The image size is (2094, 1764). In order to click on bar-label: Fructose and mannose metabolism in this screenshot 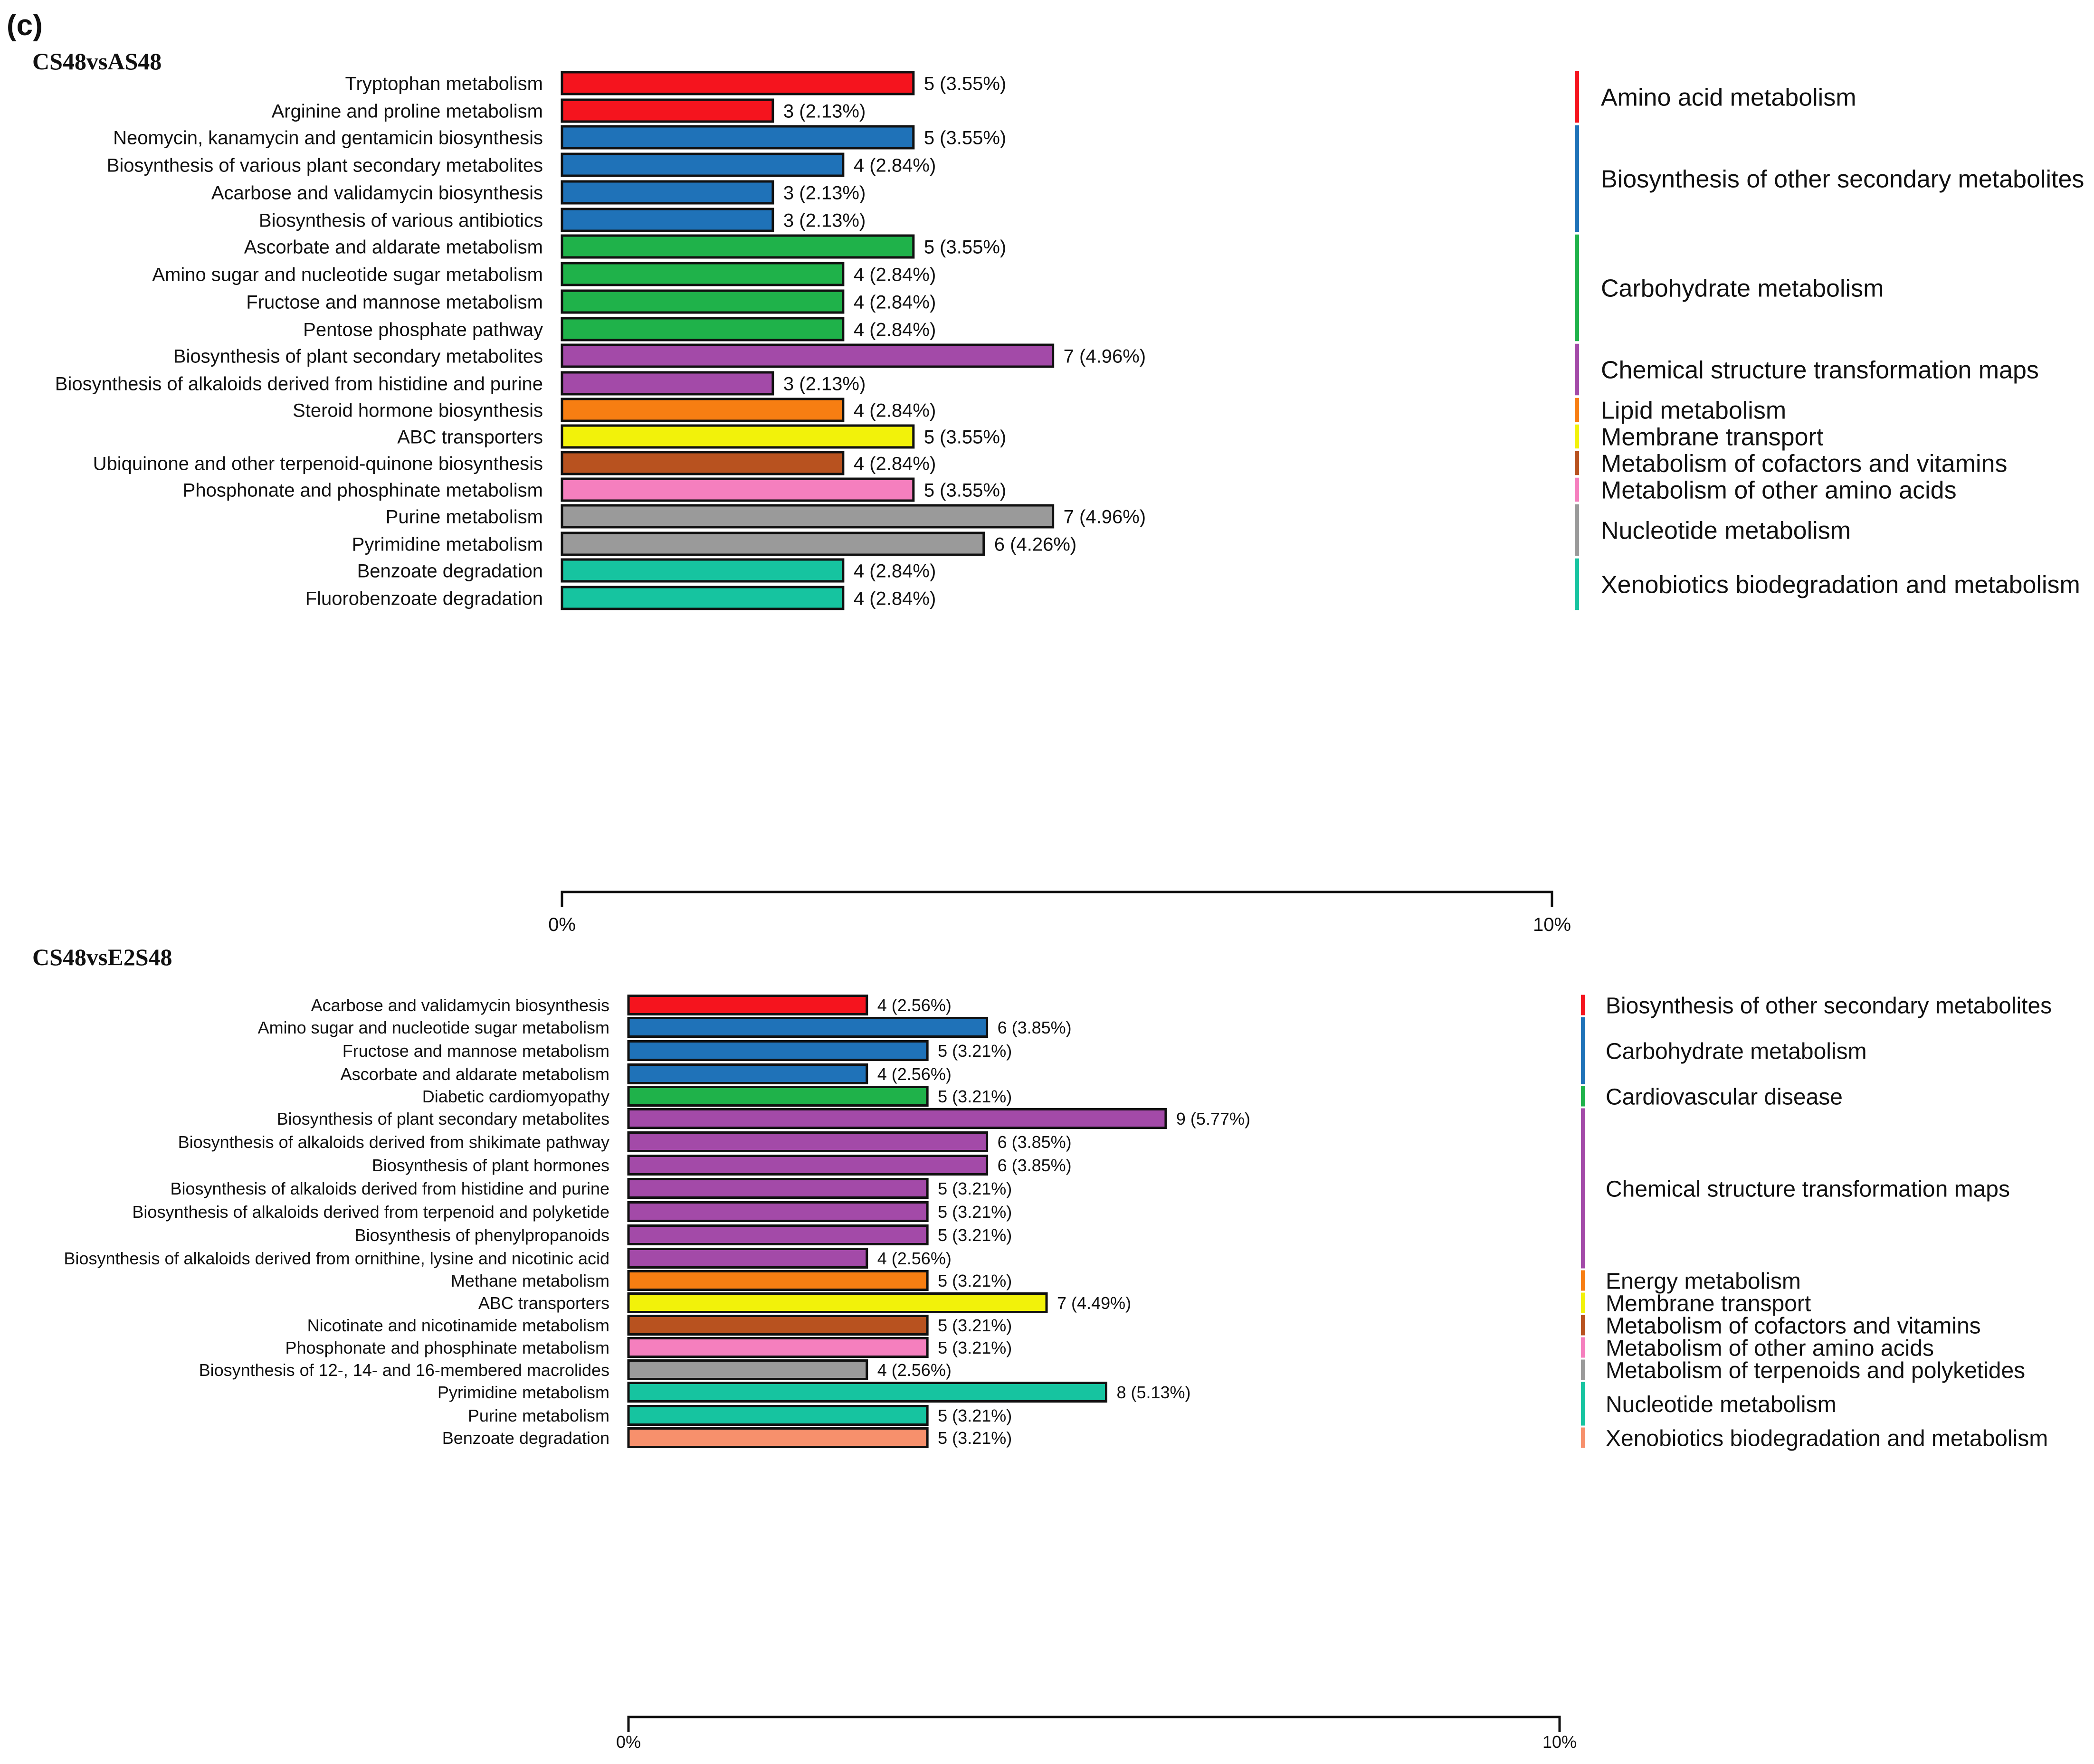, I will do `click(476, 1051)`.